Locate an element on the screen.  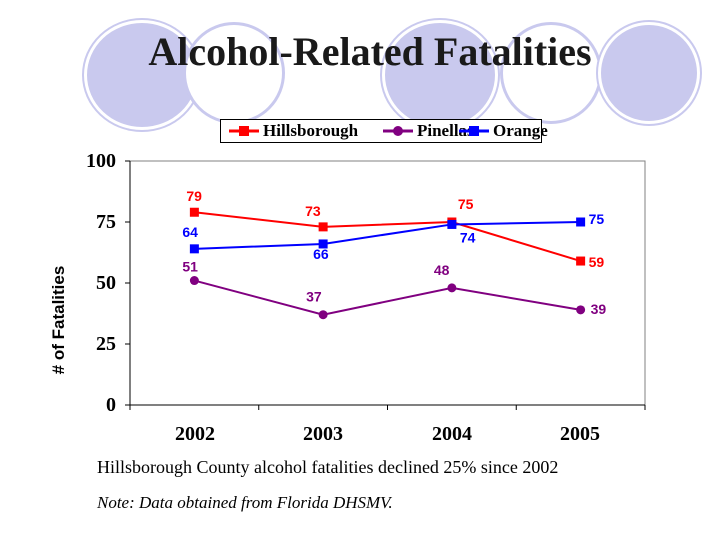
x-tick-label: 2005 is located at coordinates (580, 434).